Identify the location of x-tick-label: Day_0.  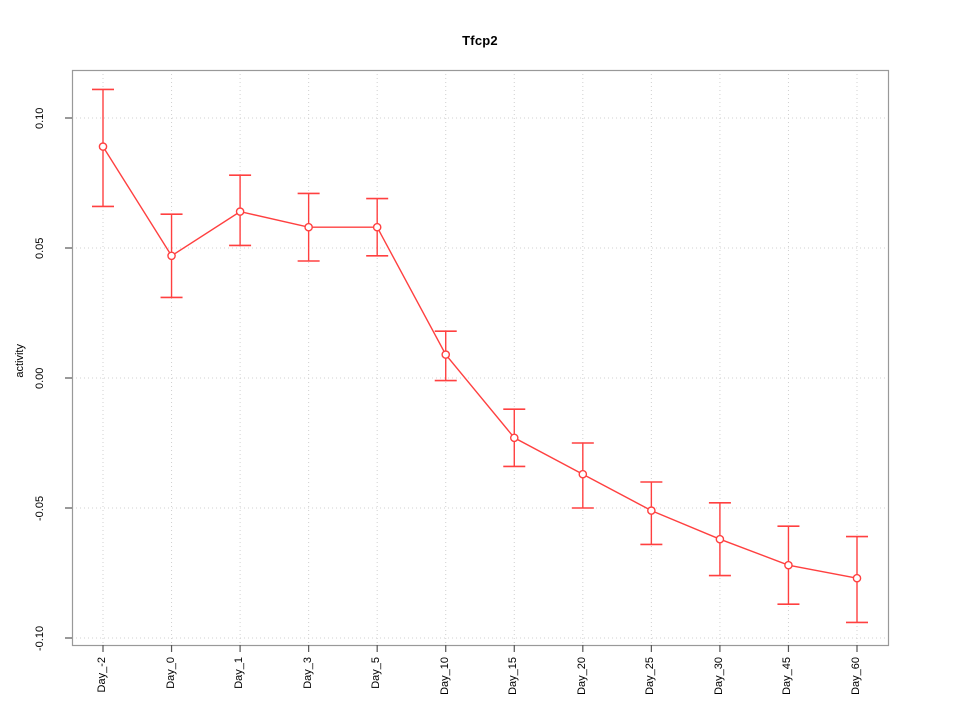
(170, 673).